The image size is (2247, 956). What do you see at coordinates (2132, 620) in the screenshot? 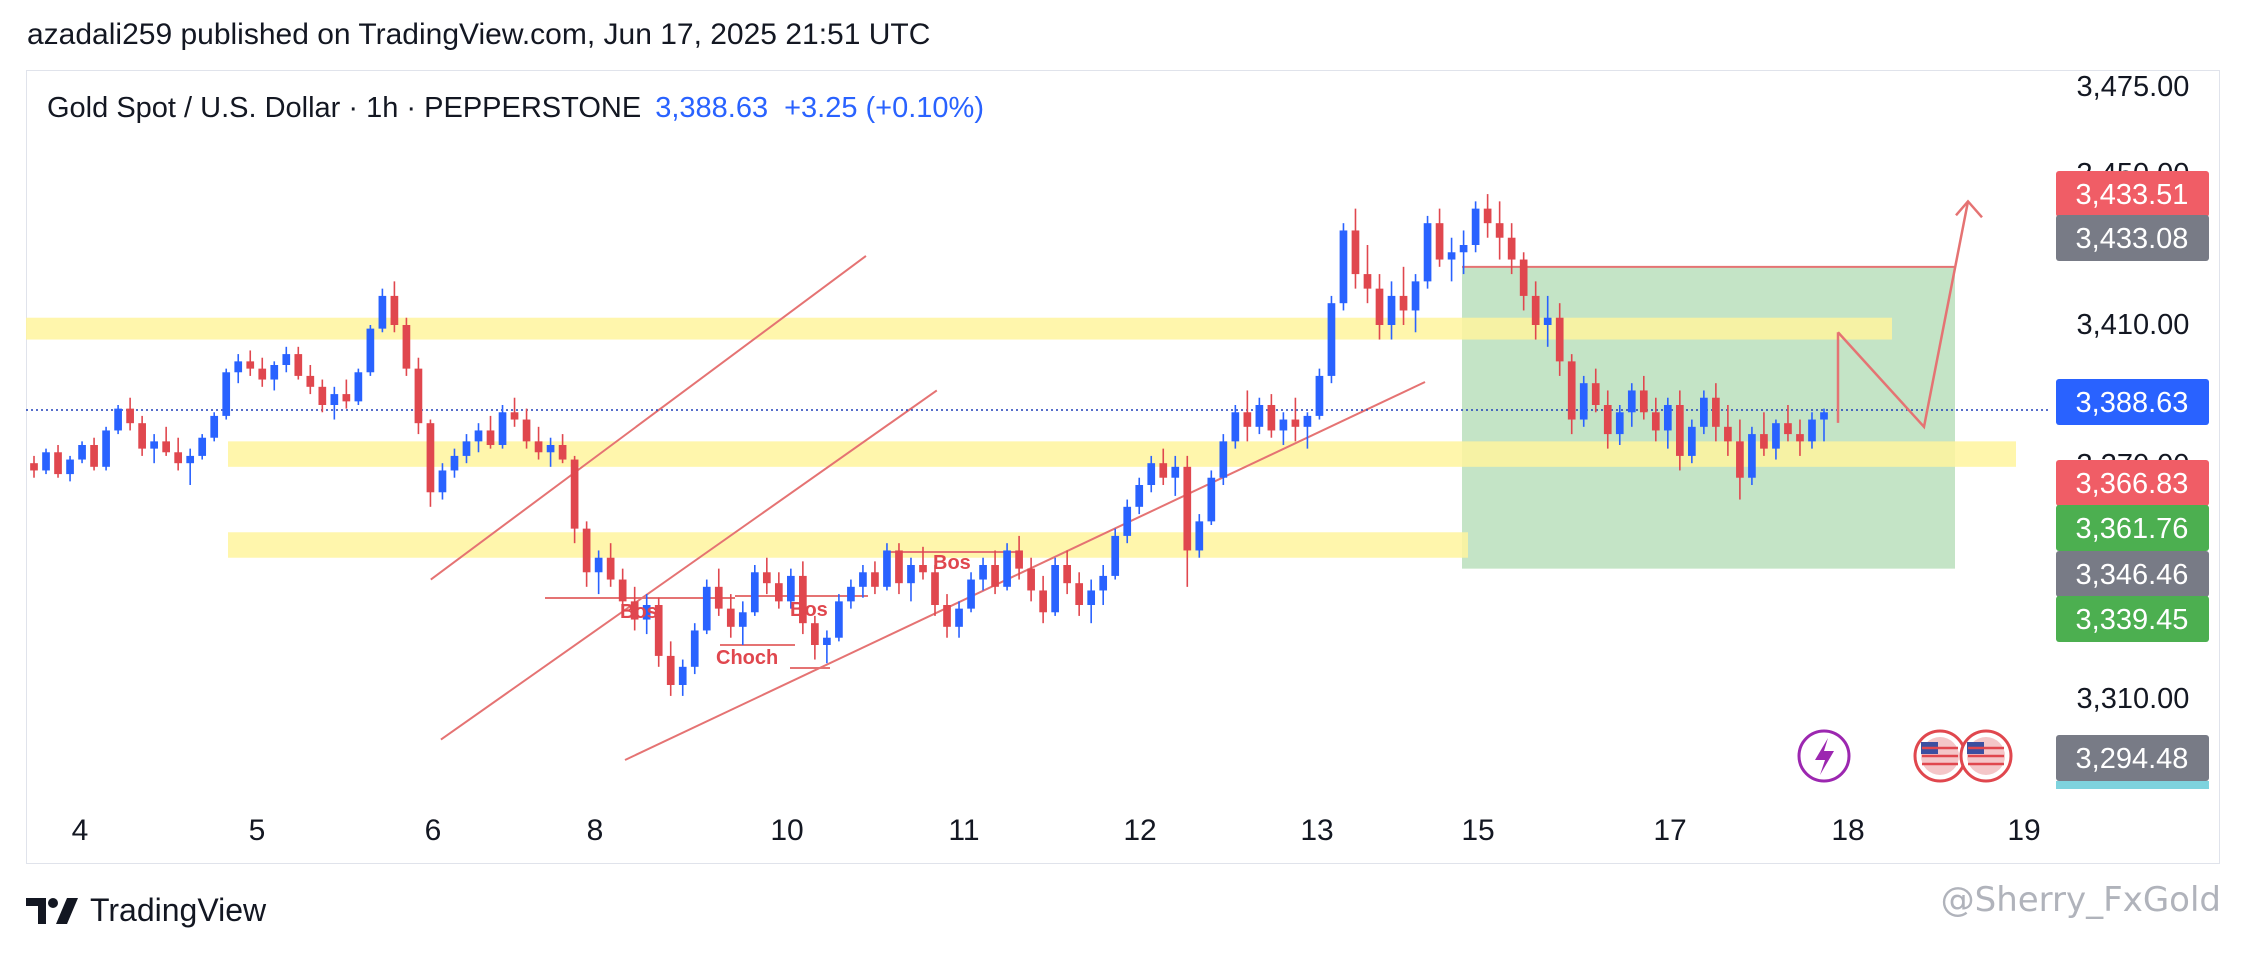
I see `price-label-text: 3,339.45` at bounding box center [2132, 620].